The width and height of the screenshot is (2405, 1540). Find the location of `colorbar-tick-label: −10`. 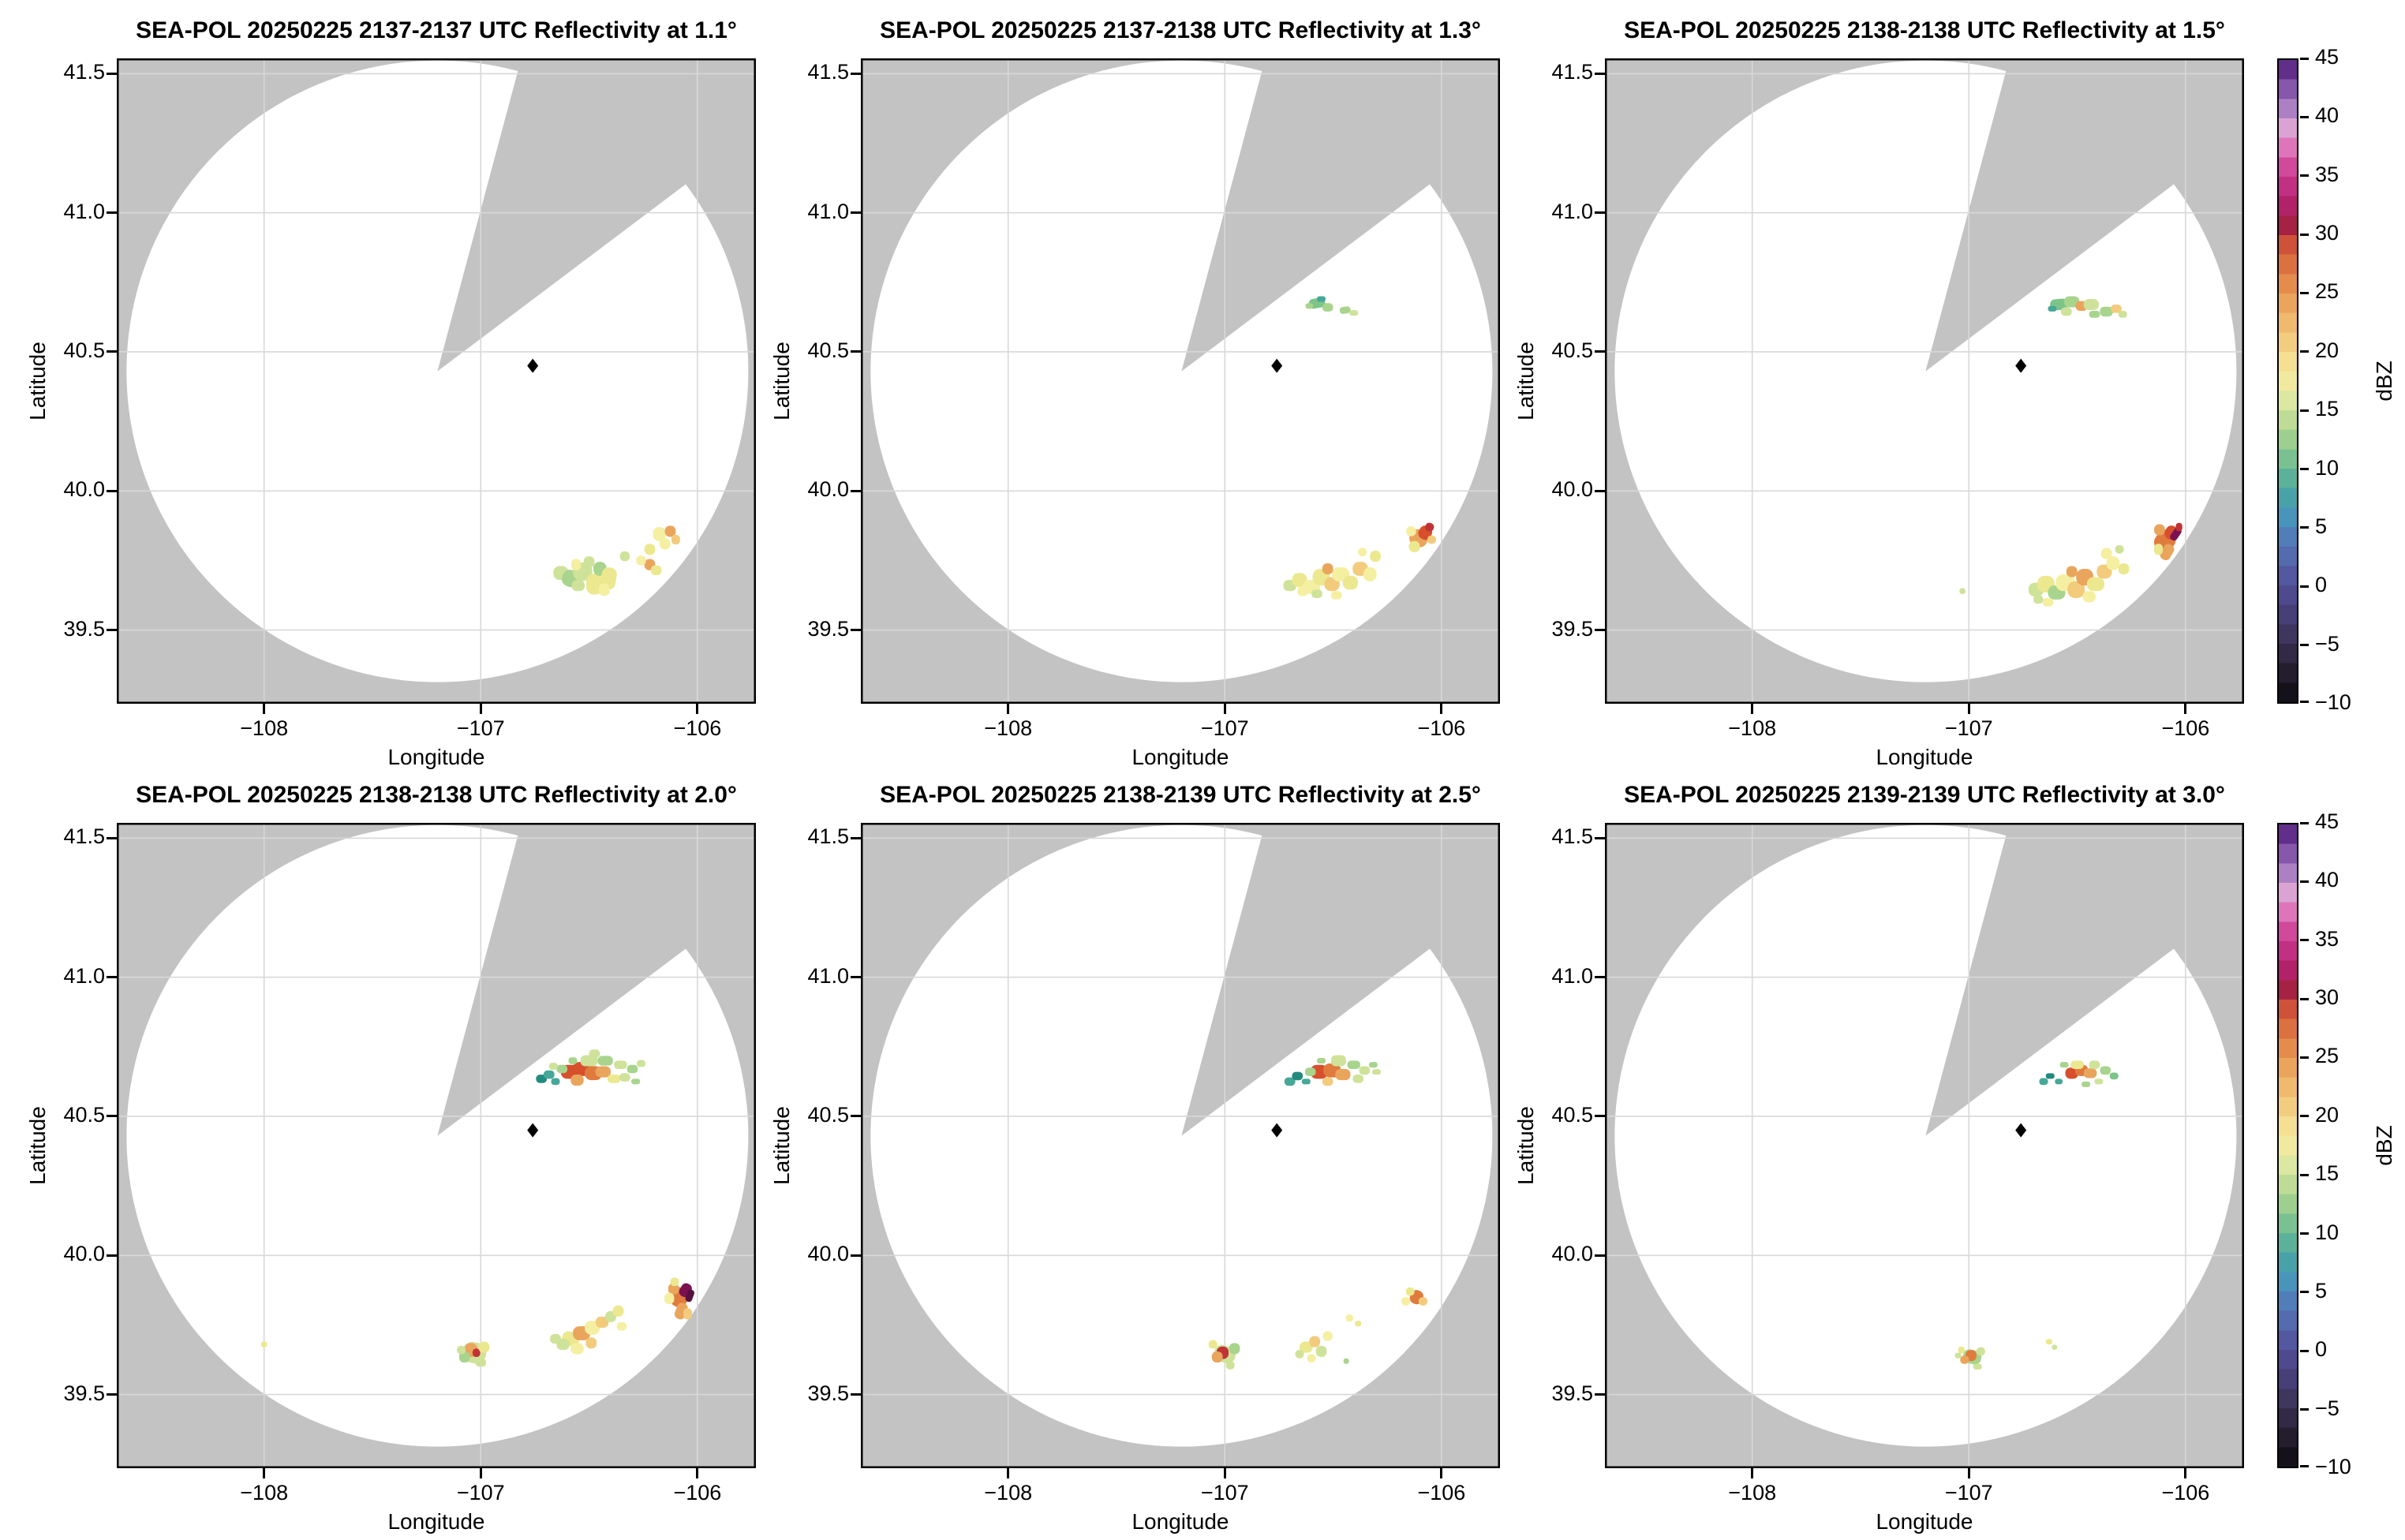

colorbar-tick-label: −10 is located at coordinates (2333, 1466).